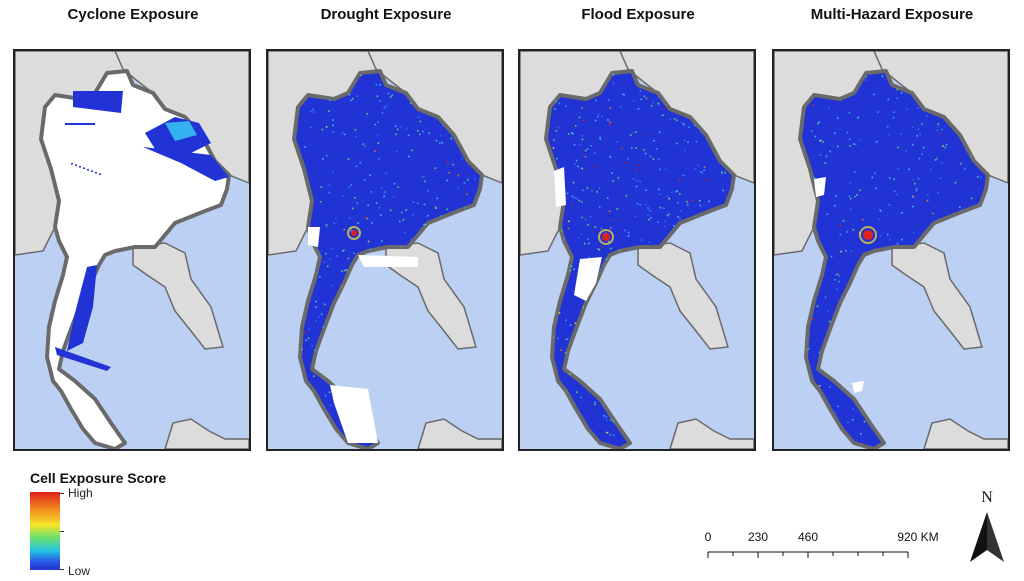  What do you see at coordinates (917, 537) in the screenshot?
I see `scale-label-920-km: 920 KM` at bounding box center [917, 537].